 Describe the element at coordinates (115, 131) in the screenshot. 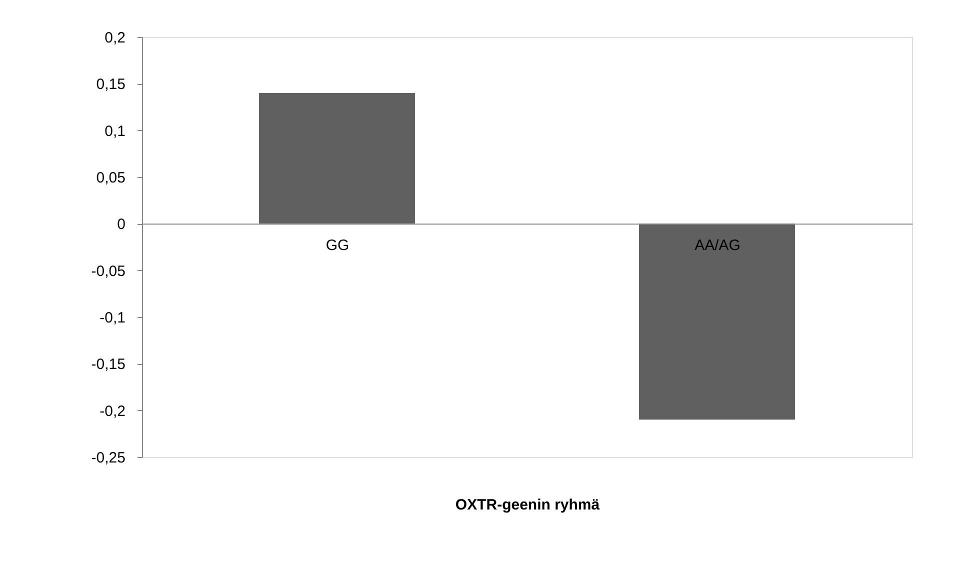

I see `y-tick-label: 0,1` at that location.